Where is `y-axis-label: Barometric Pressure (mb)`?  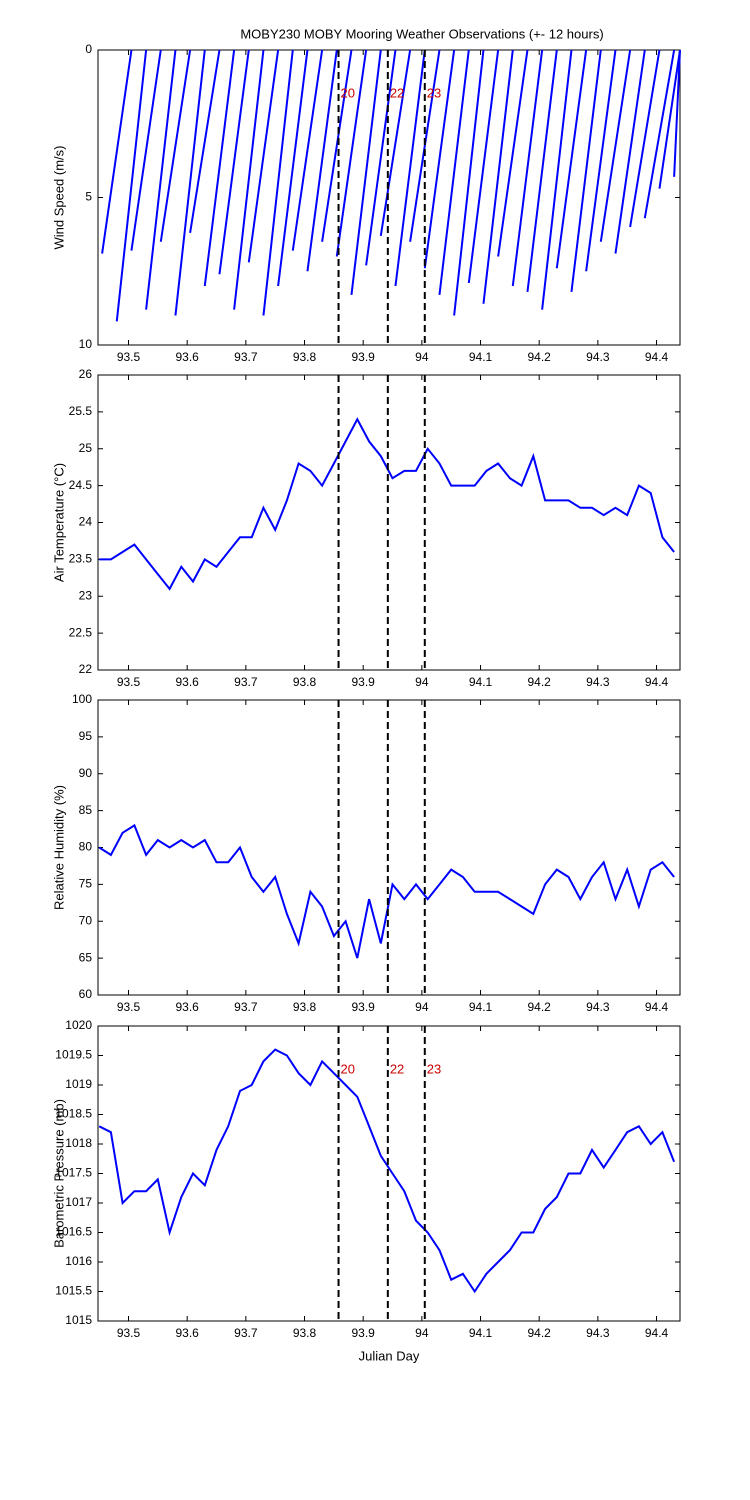
y-axis-label: Barometric Pressure (mb) is located at coordinates (58, 1173).